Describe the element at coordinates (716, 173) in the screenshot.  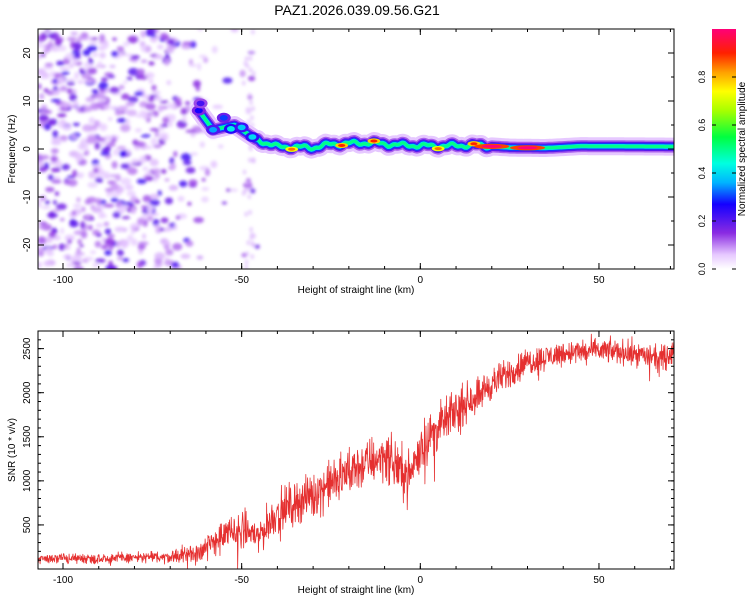
I see `colorbar-ticks: 0.0 0.2 0.4 0.6 0.8` at that location.